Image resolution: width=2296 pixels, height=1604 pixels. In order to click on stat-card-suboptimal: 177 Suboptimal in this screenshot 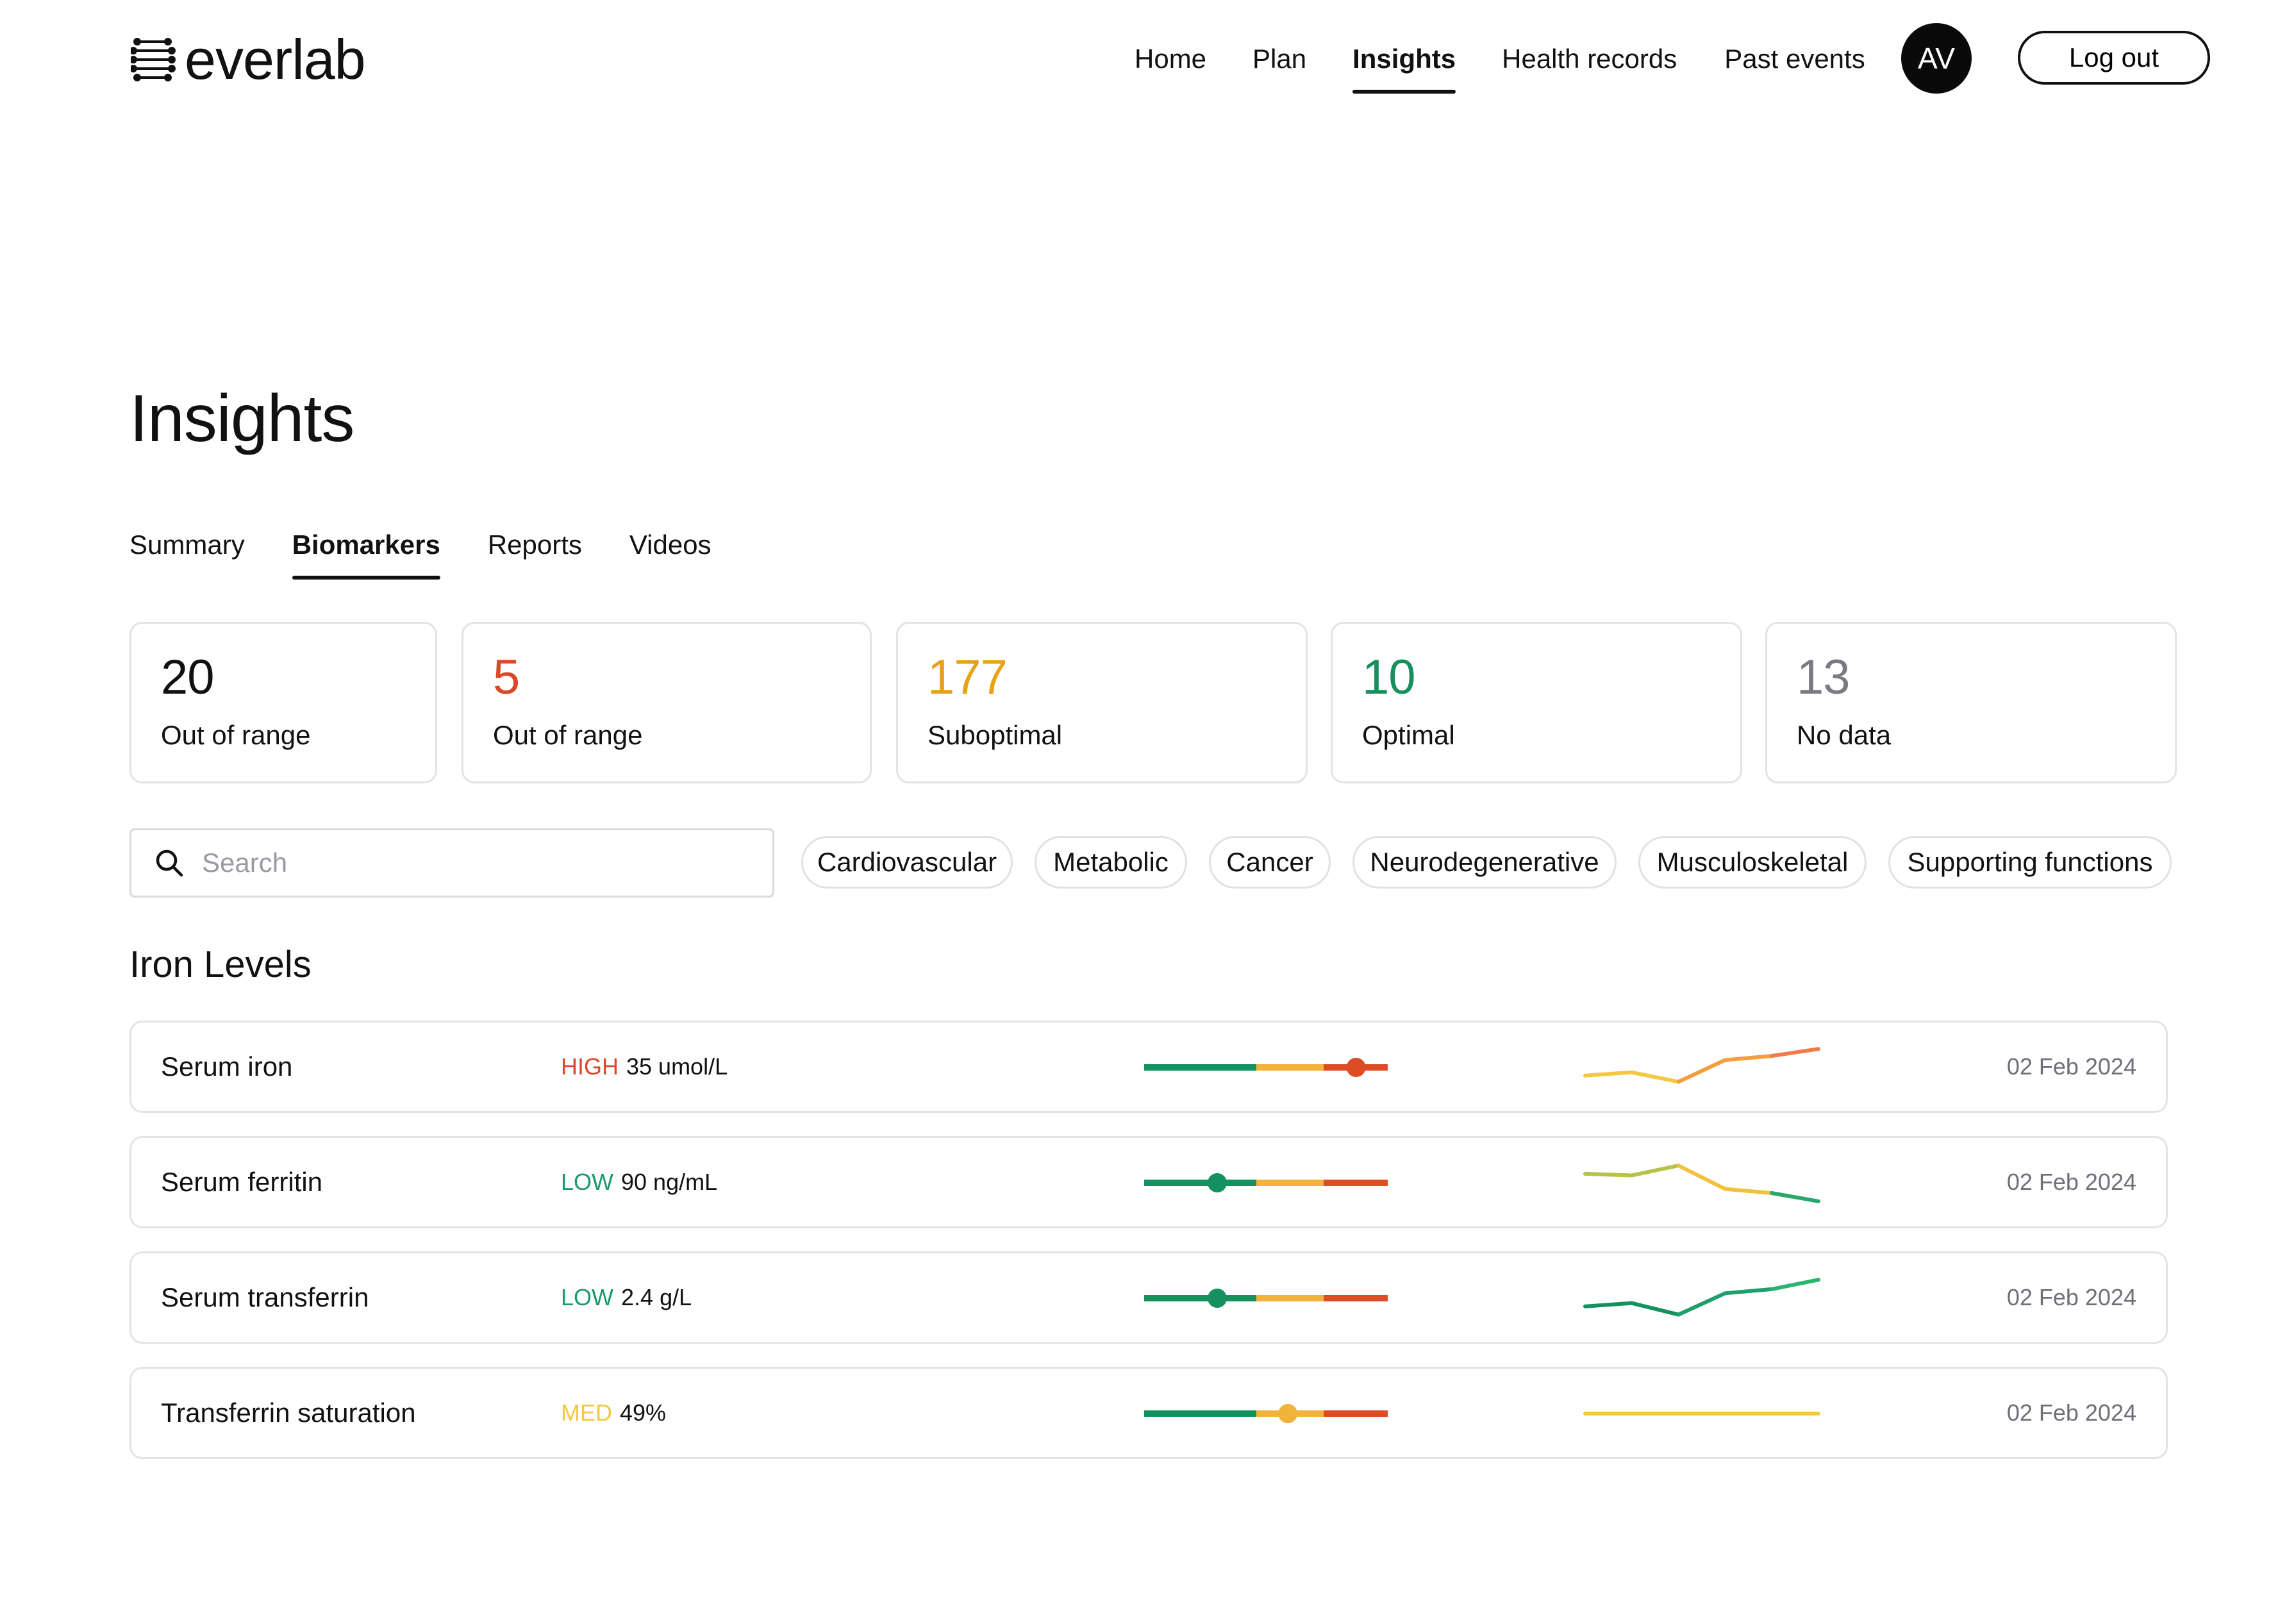, I will do `click(1102, 702)`.